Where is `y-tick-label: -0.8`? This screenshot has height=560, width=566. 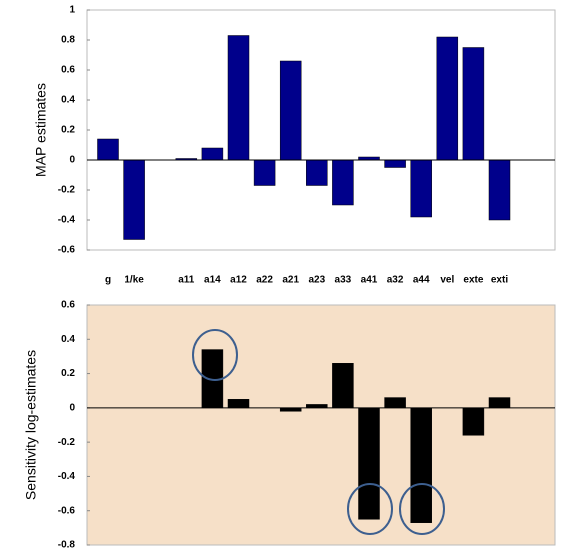
y-tick-label: -0.8 is located at coordinates (67, 545).